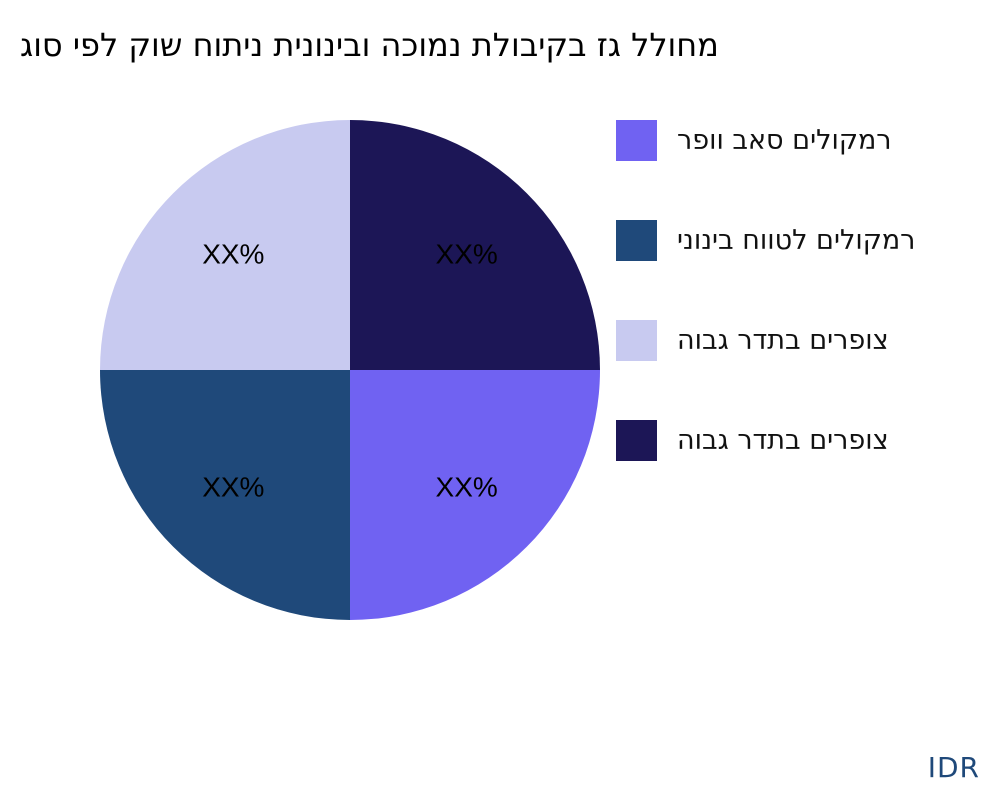  I want to click on legend-item: ינוניב חווטל םילוקמר, so click(765, 240).